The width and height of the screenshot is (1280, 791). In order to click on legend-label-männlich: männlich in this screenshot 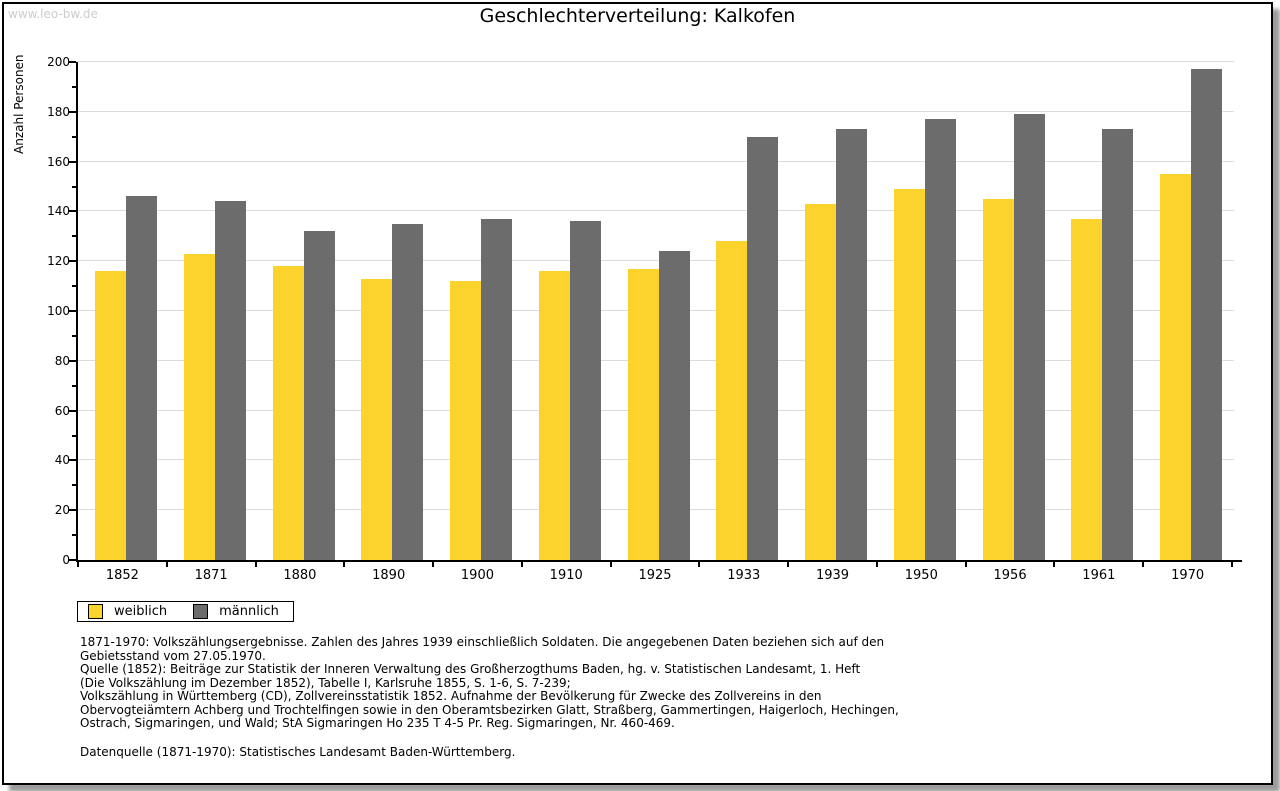, I will do `click(249, 611)`.